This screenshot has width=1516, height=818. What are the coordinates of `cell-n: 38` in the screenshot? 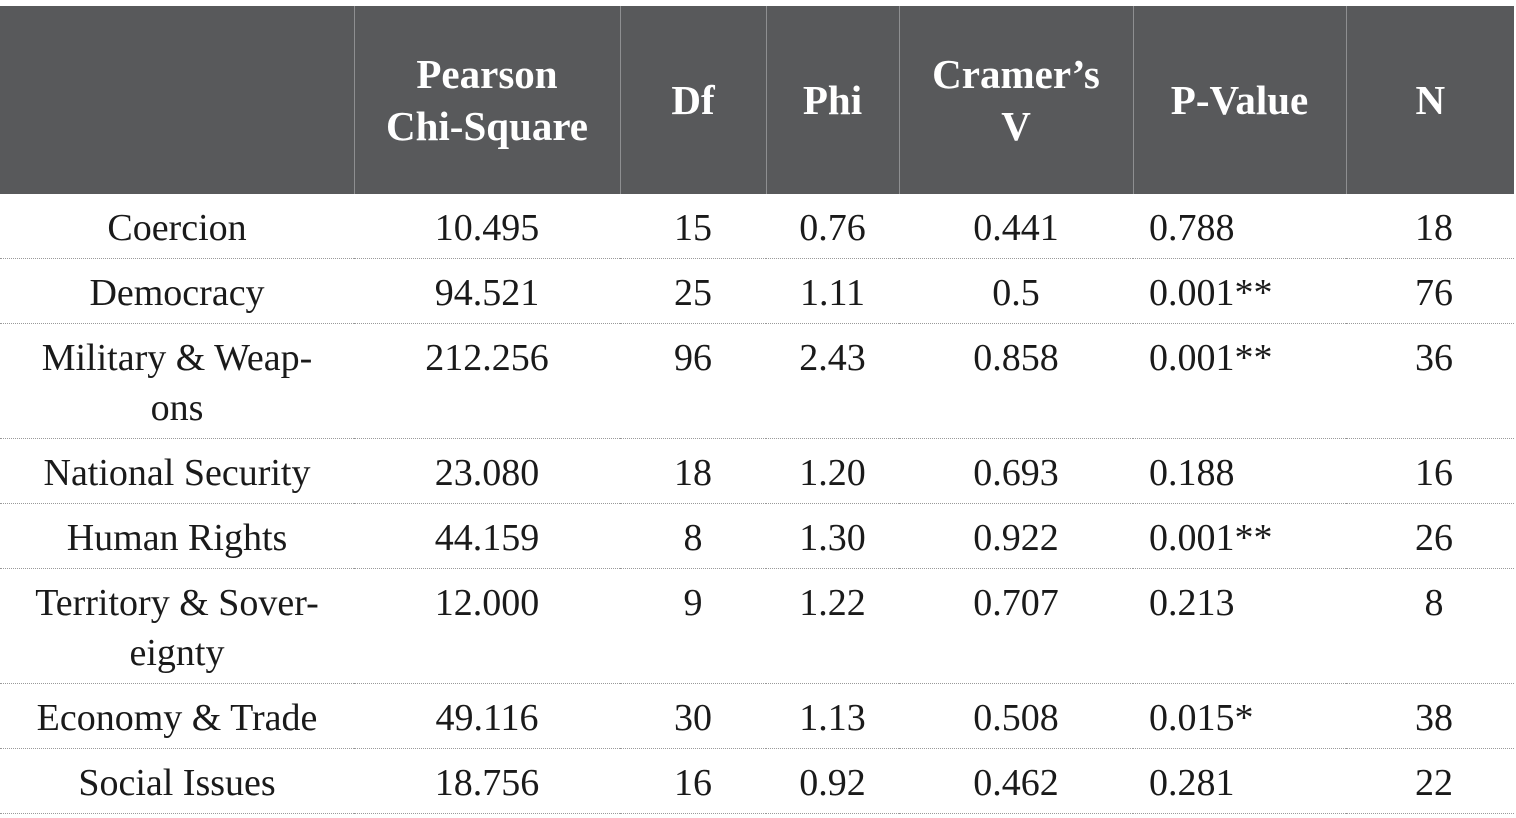 It's located at (1430, 716).